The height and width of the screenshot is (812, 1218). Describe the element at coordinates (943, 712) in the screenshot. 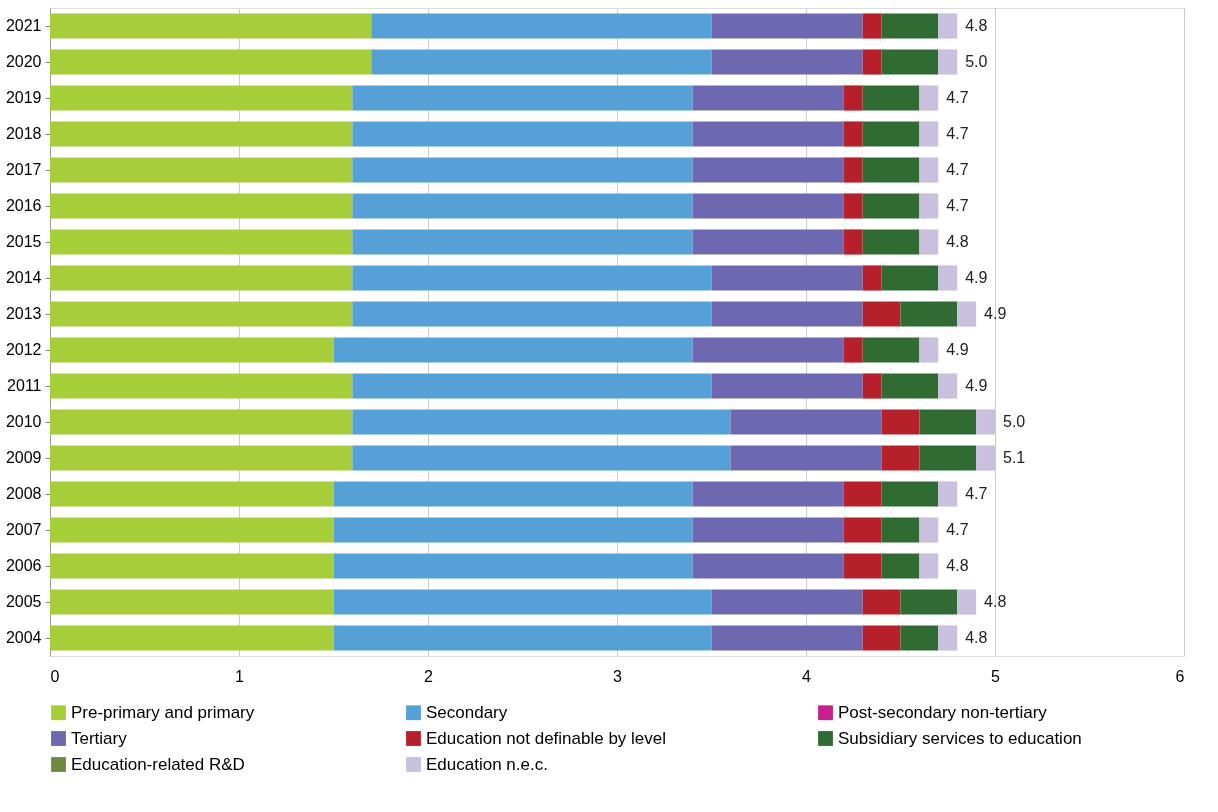

I see `legend-label: Post-secondary non-tertiary` at that location.